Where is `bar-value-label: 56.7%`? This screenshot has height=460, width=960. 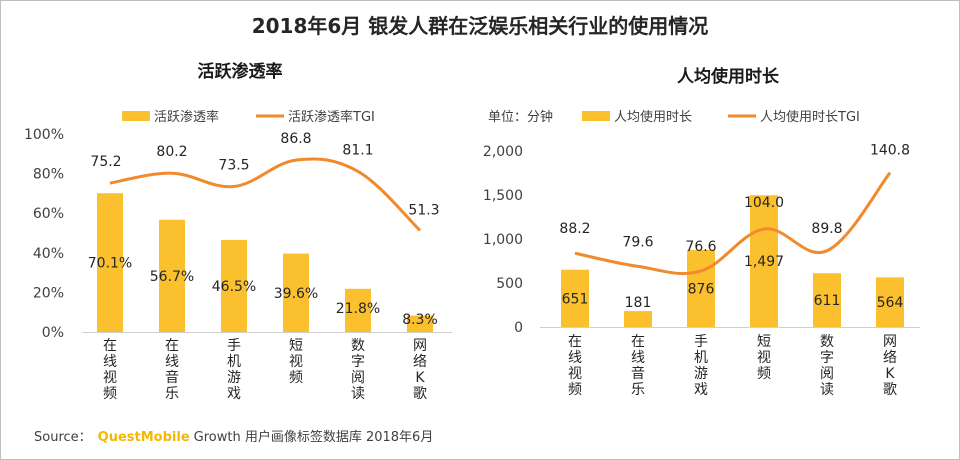 bar-value-label: 56.7% is located at coordinates (172, 277).